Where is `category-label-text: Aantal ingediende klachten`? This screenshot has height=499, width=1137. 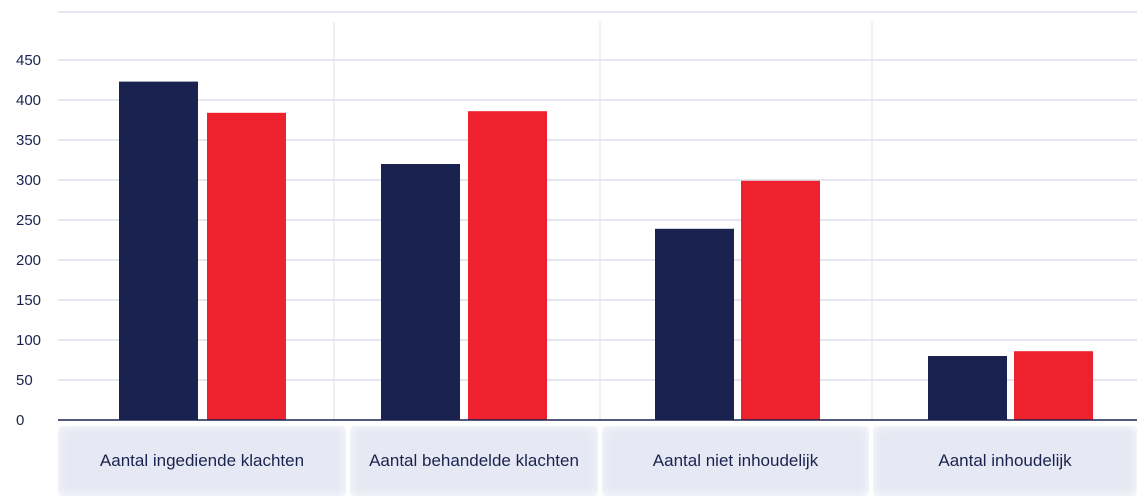 category-label-text: Aantal ingediende klachten is located at coordinates (202, 460).